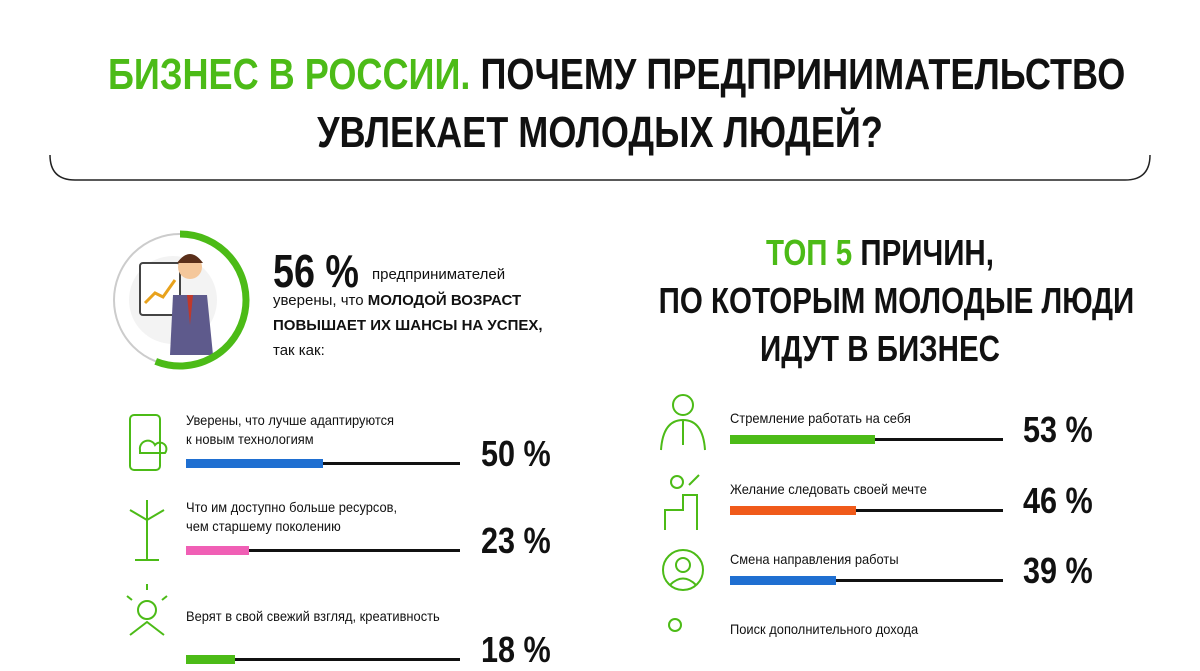 The image size is (1200, 671). Describe the element at coordinates (289, 74) in the screenshot. I see `title-highlight: БИЗНЕС В РОССИИ.` at that location.